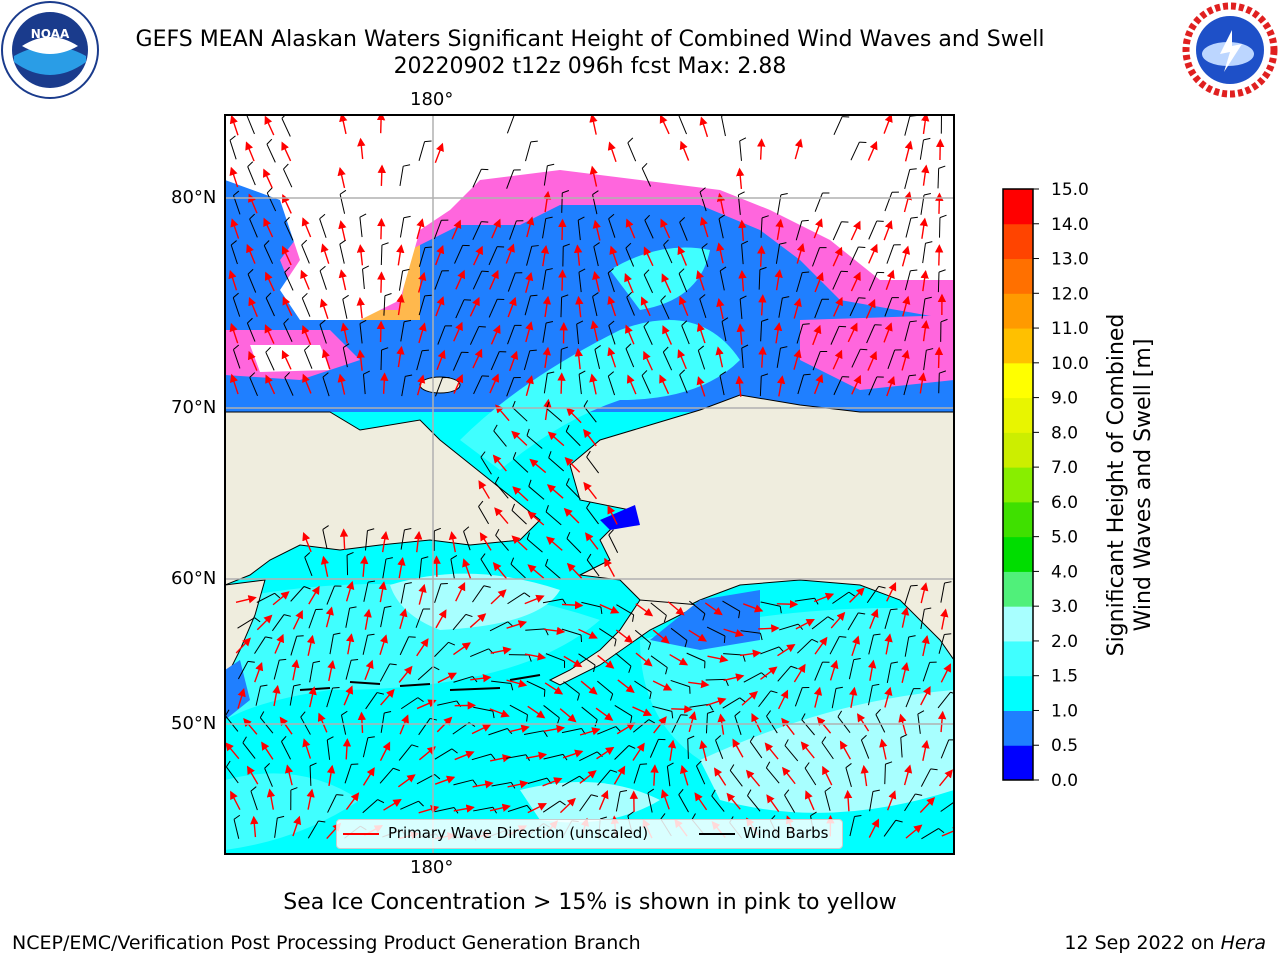  Describe the element at coordinates (705, 620) in the screenshot. I see `coastal-shallow` at that location.